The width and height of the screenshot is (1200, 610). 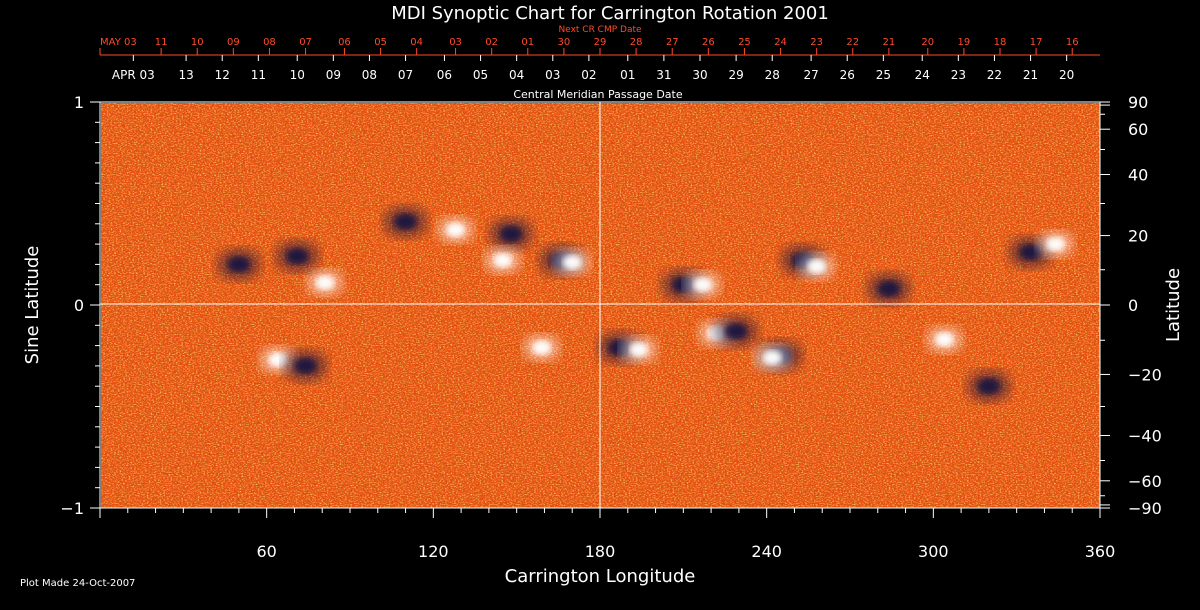 What do you see at coordinates (444, 75) in the screenshot?
I see `cmp-tick-label: 06` at bounding box center [444, 75].